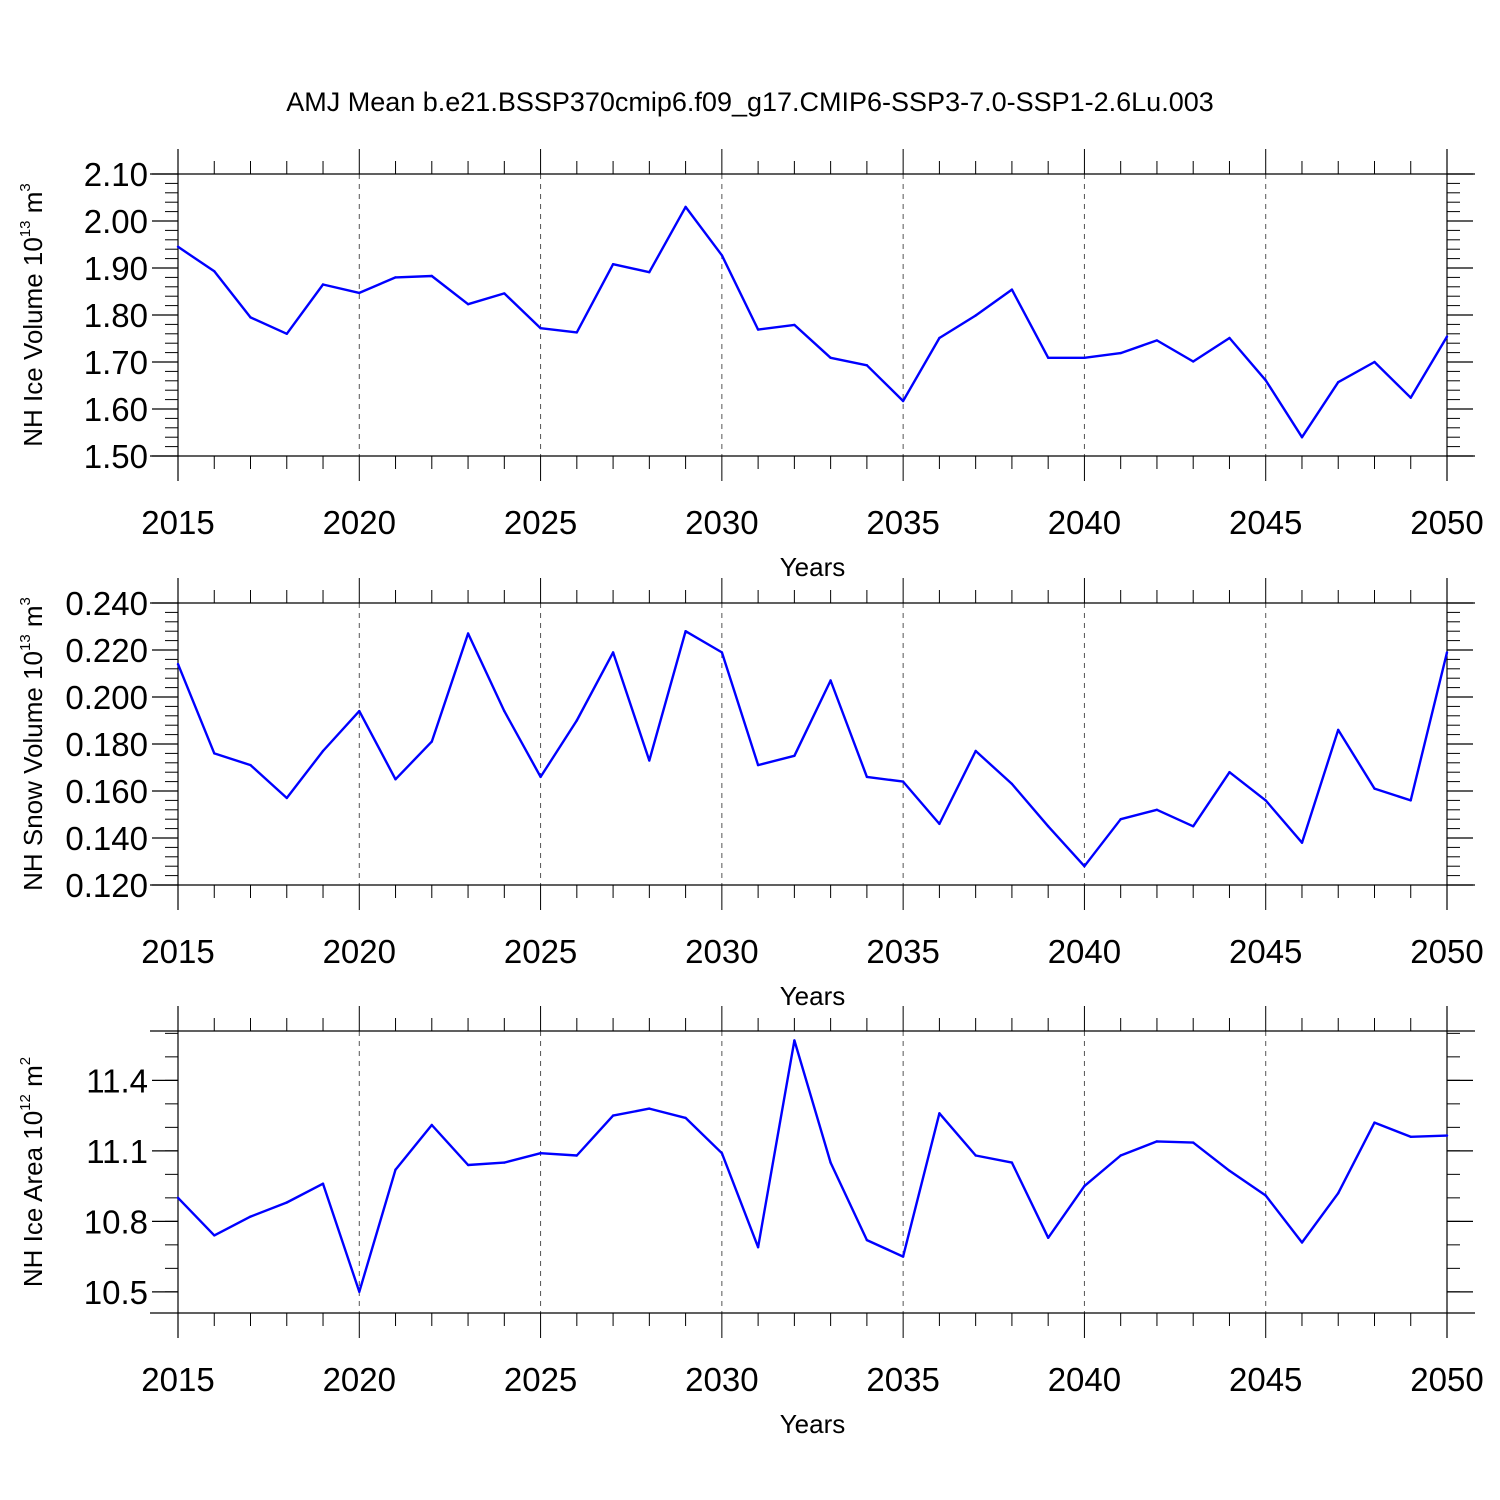 Image resolution: width=1500 pixels, height=1500 pixels. Describe the element at coordinates (812, 749) in the screenshot. I see `series-line-snow-volume` at that location.